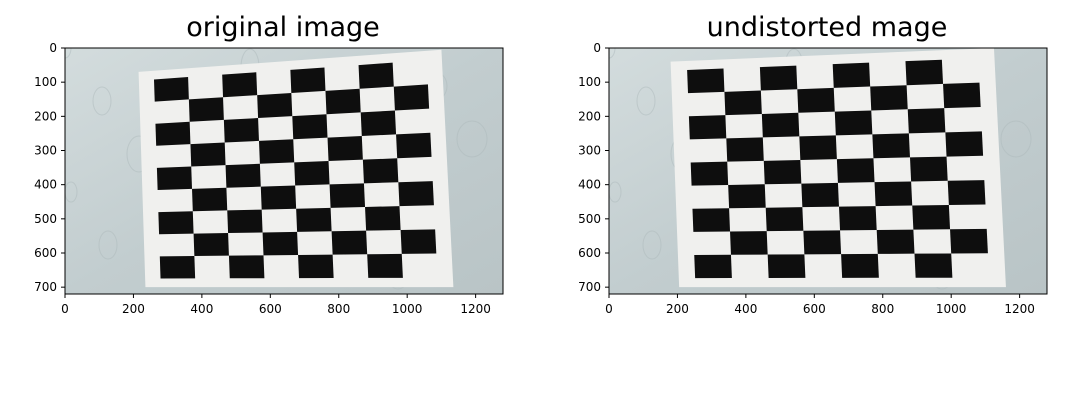  What do you see at coordinates (53, 48) in the screenshot?
I see `y-tick-label: 0` at bounding box center [53, 48].